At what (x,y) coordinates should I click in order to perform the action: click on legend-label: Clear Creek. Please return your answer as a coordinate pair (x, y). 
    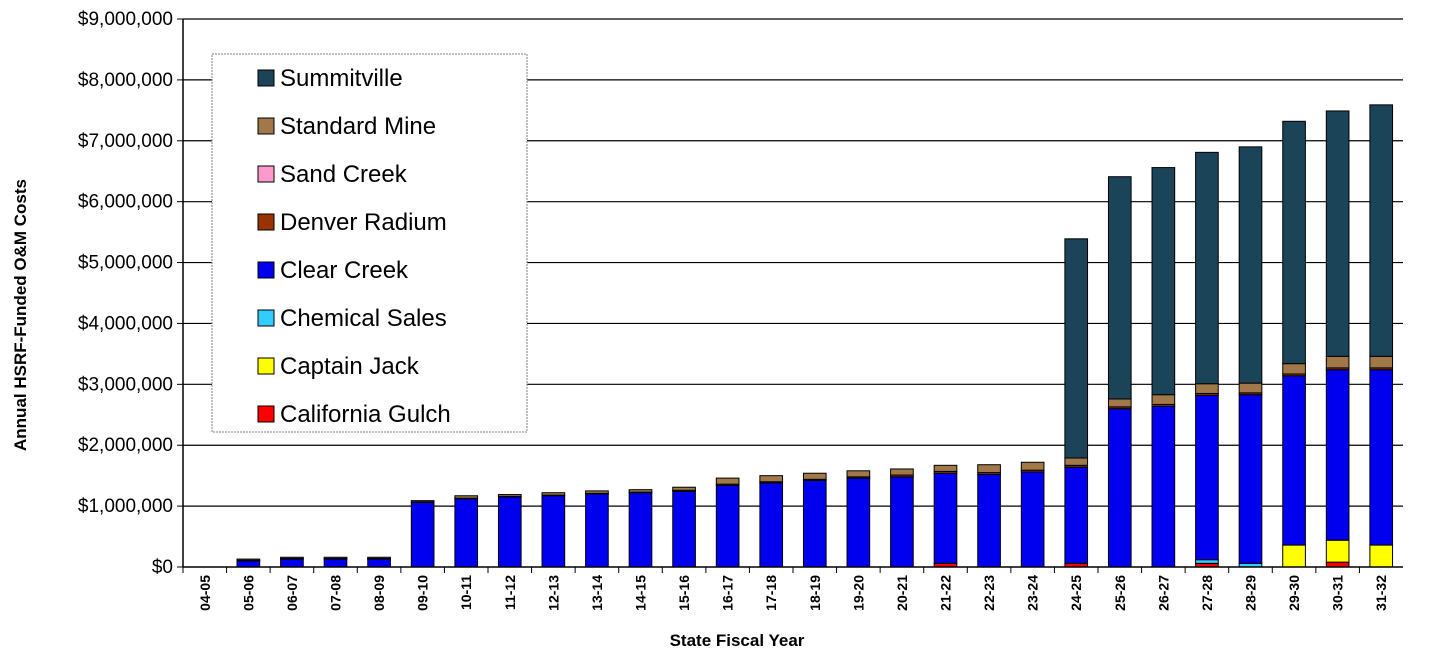
    Looking at the image, I should click on (344, 270).